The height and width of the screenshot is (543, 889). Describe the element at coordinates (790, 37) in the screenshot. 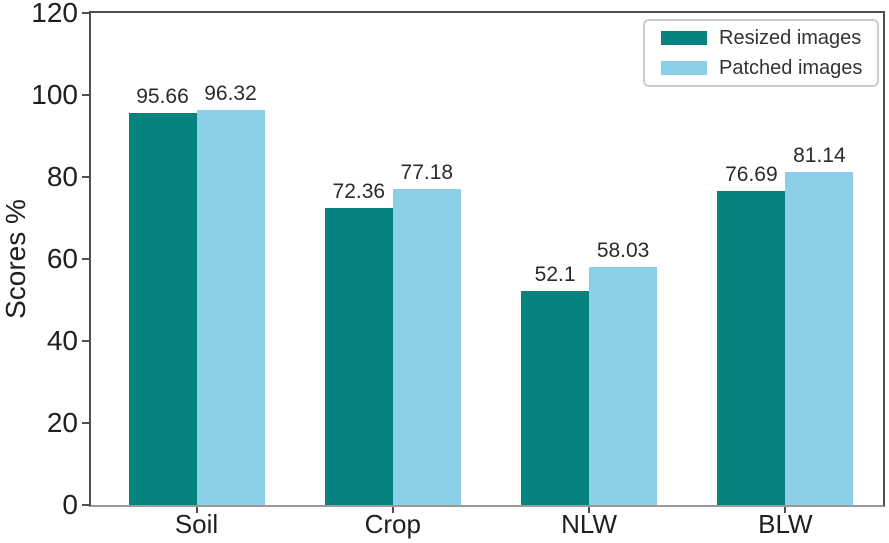

I see `legend-label-resized-images: Resized images` at that location.